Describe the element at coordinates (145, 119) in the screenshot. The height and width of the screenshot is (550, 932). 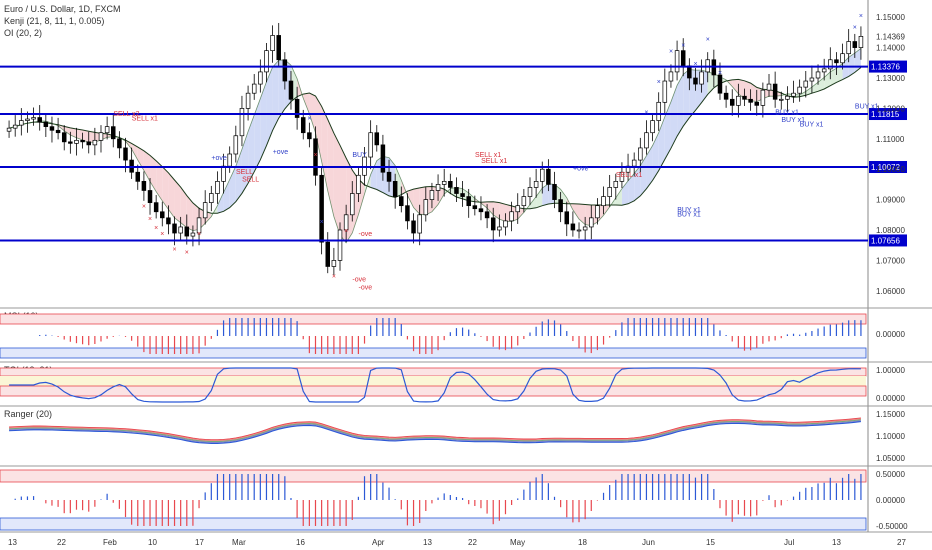
I see `signal-label: SELL x1` at that location.